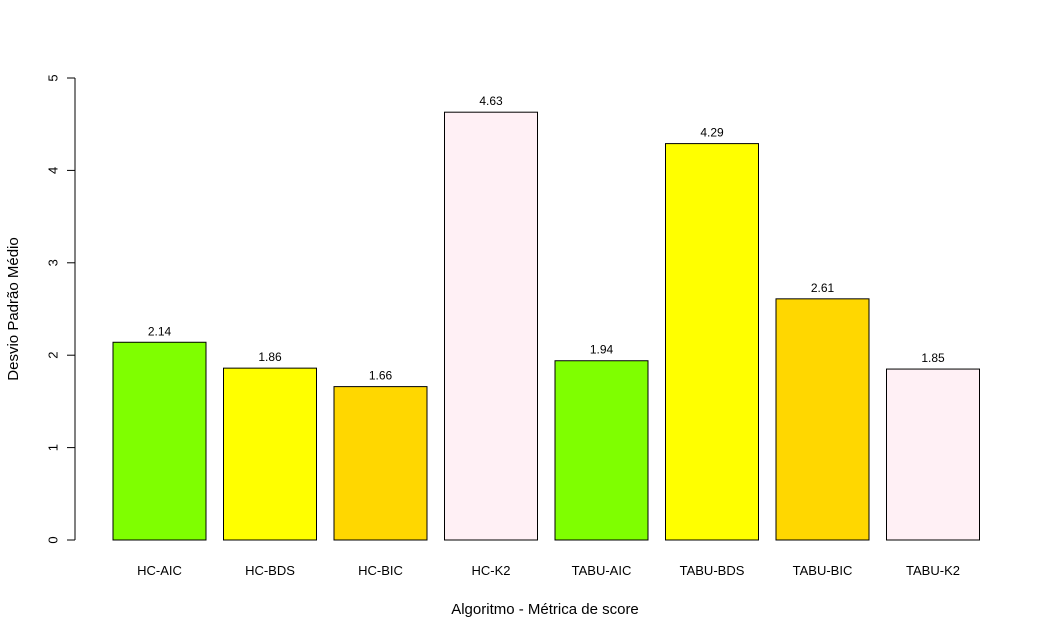 This screenshot has width=1054, height=638. I want to click on y-tick-label: 2, so click(53, 355).